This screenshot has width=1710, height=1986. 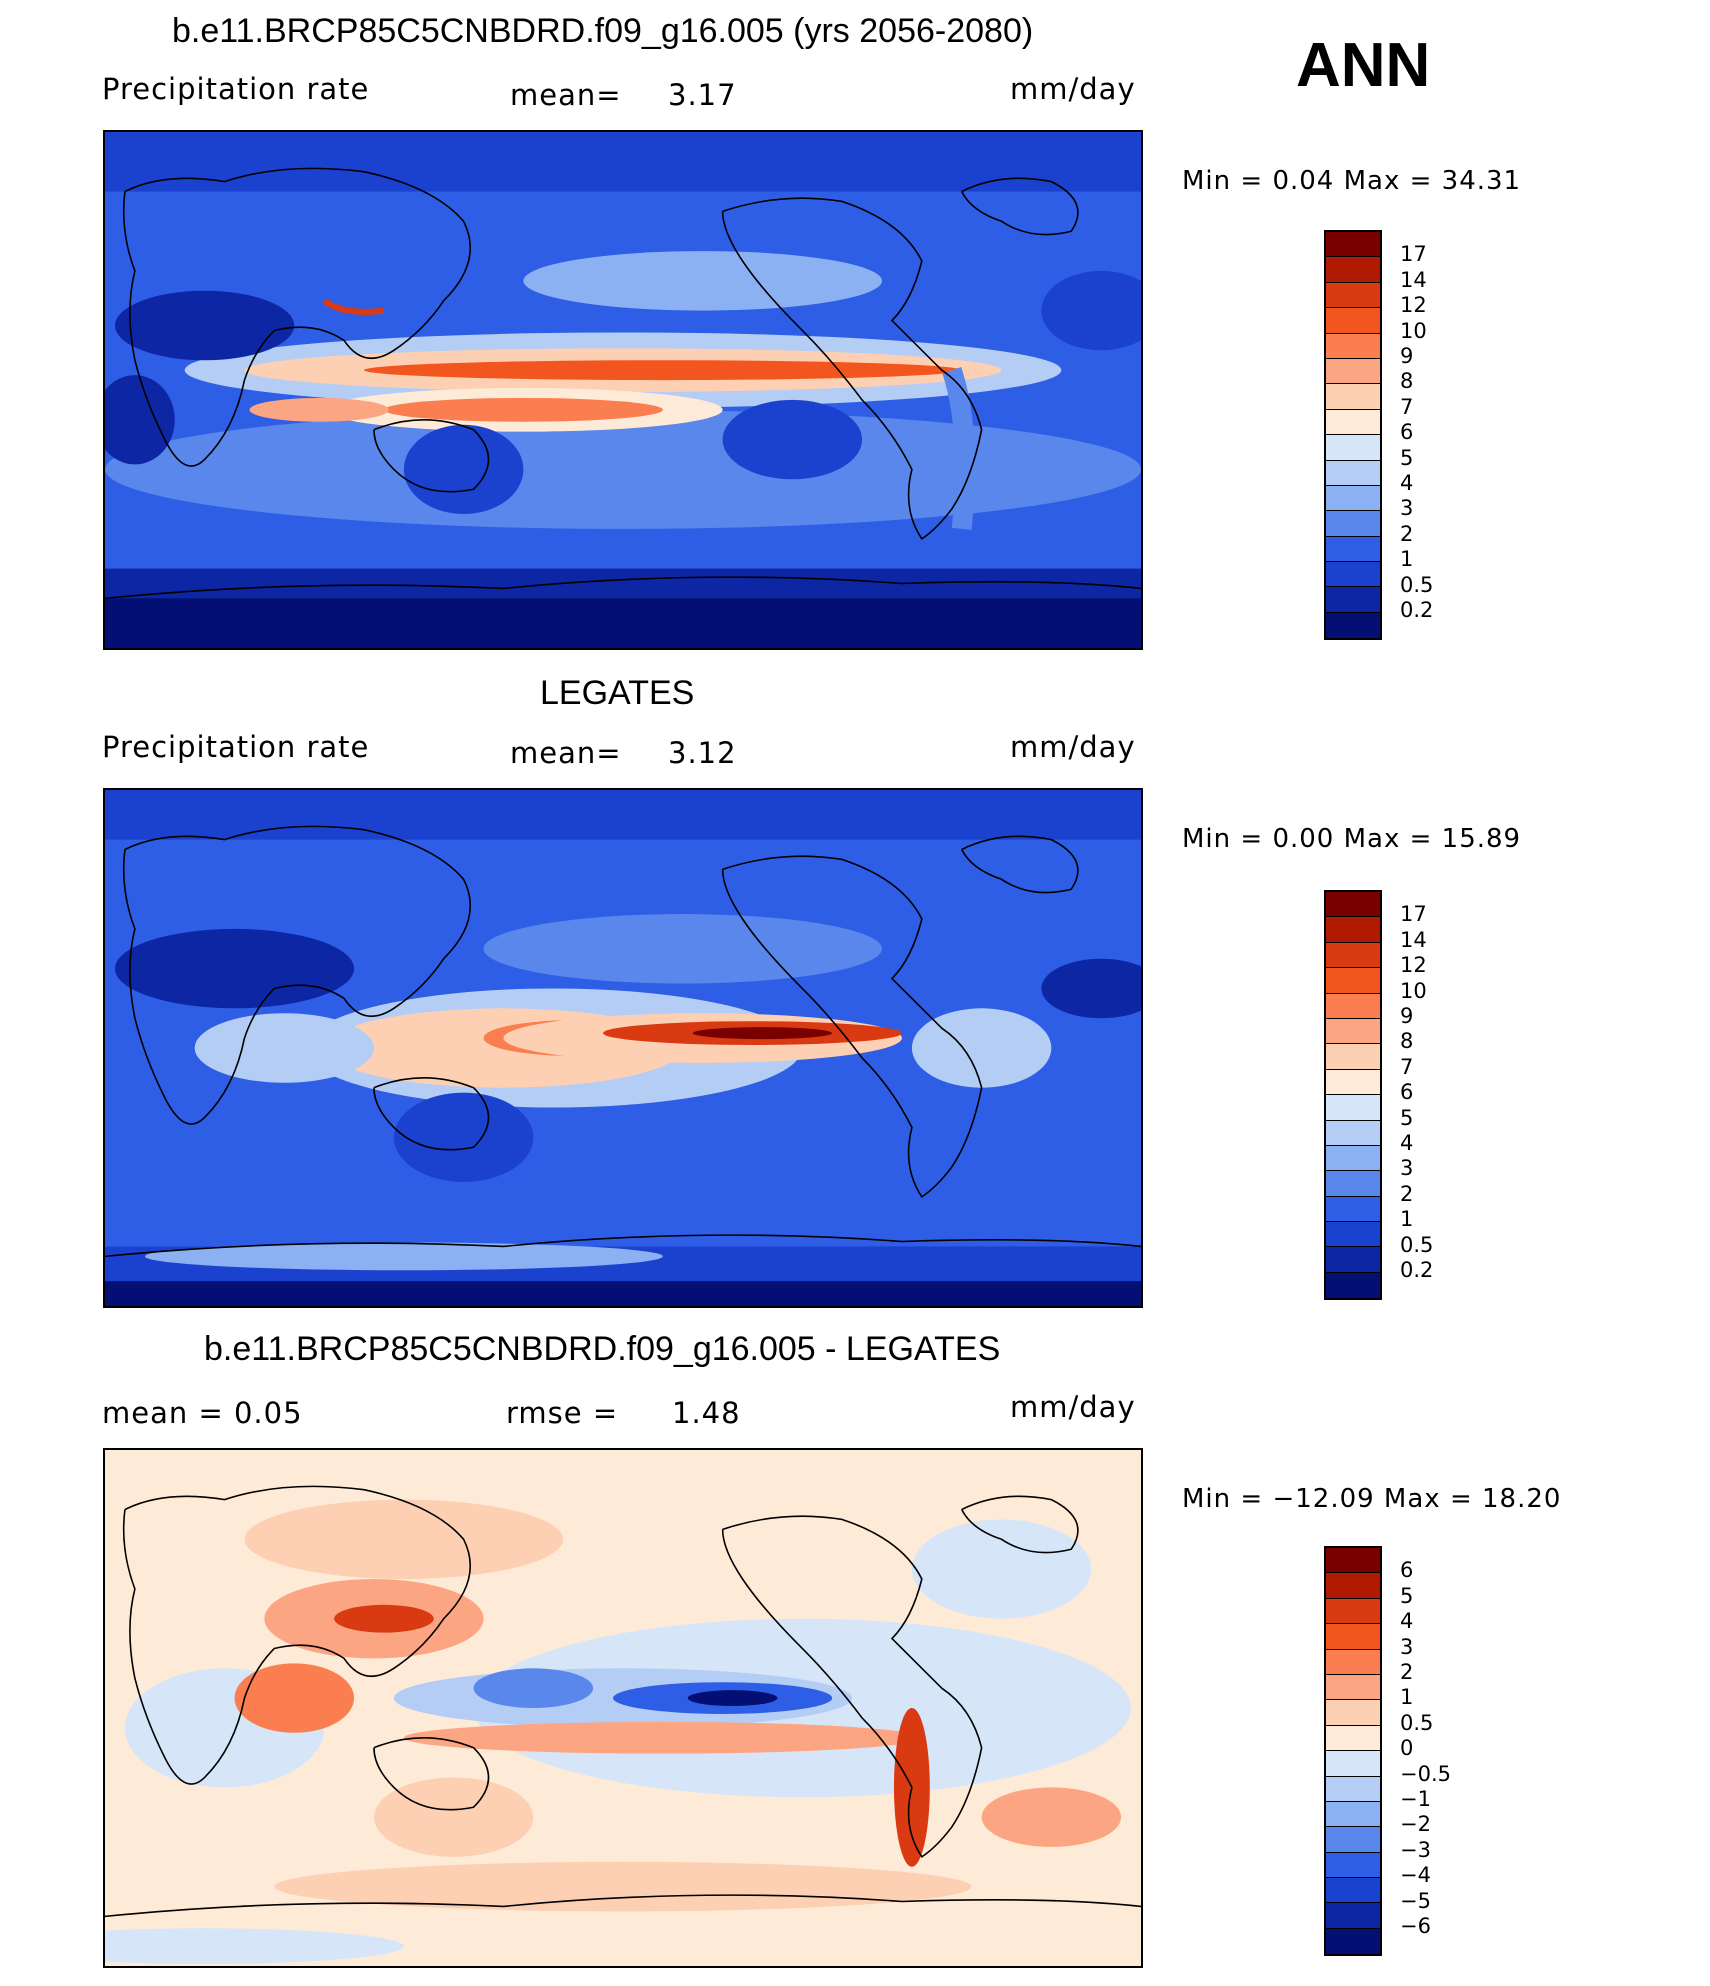 I want to click on colorbar-label: −0.5, so click(x=1425, y=1773).